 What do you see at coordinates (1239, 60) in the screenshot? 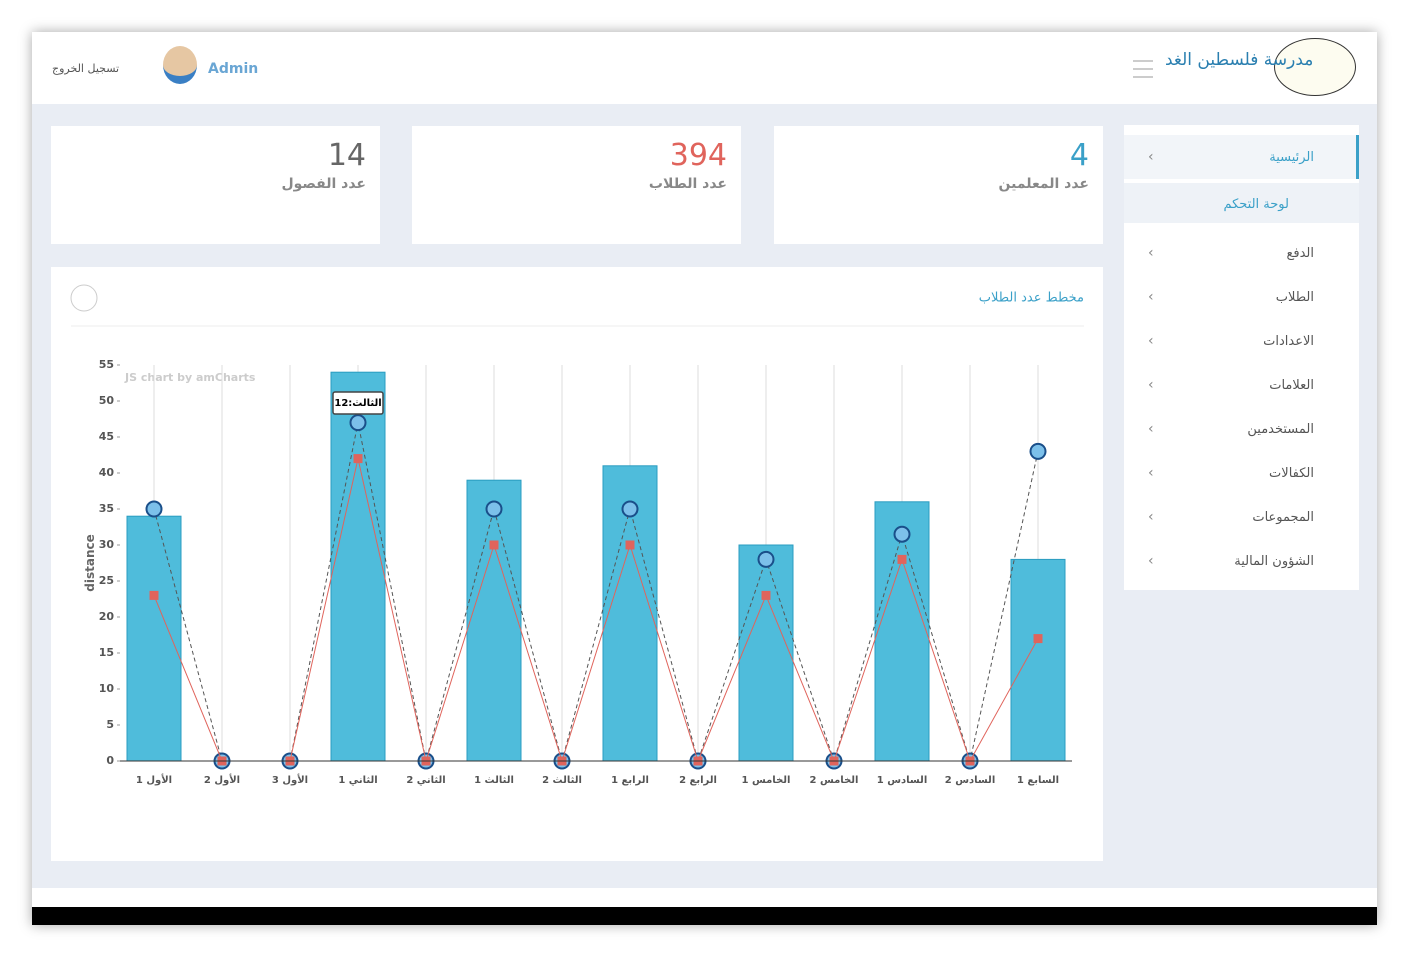
I see `school-name: مدرسة فلسطين الغد` at bounding box center [1239, 60].